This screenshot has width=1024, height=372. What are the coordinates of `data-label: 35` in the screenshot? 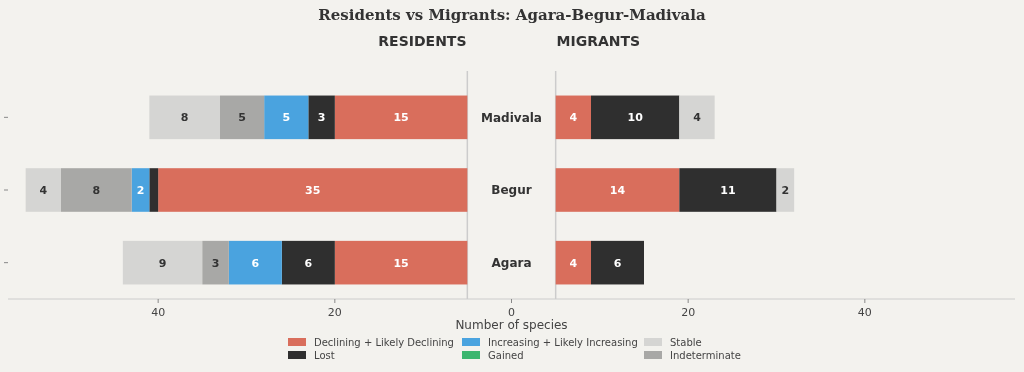 It's located at (313, 190).